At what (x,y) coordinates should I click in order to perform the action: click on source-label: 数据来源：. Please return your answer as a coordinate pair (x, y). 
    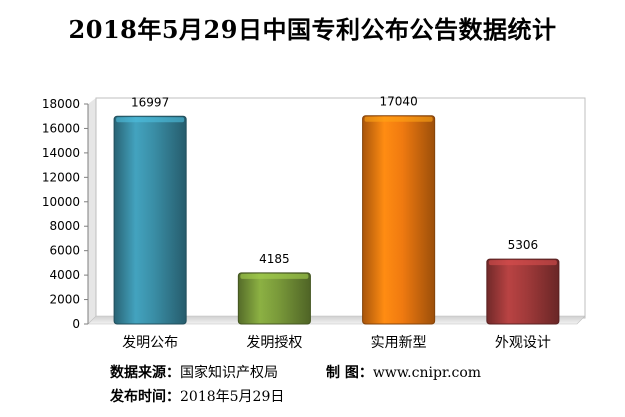
    Looking at the image, I should click on (145, 373).